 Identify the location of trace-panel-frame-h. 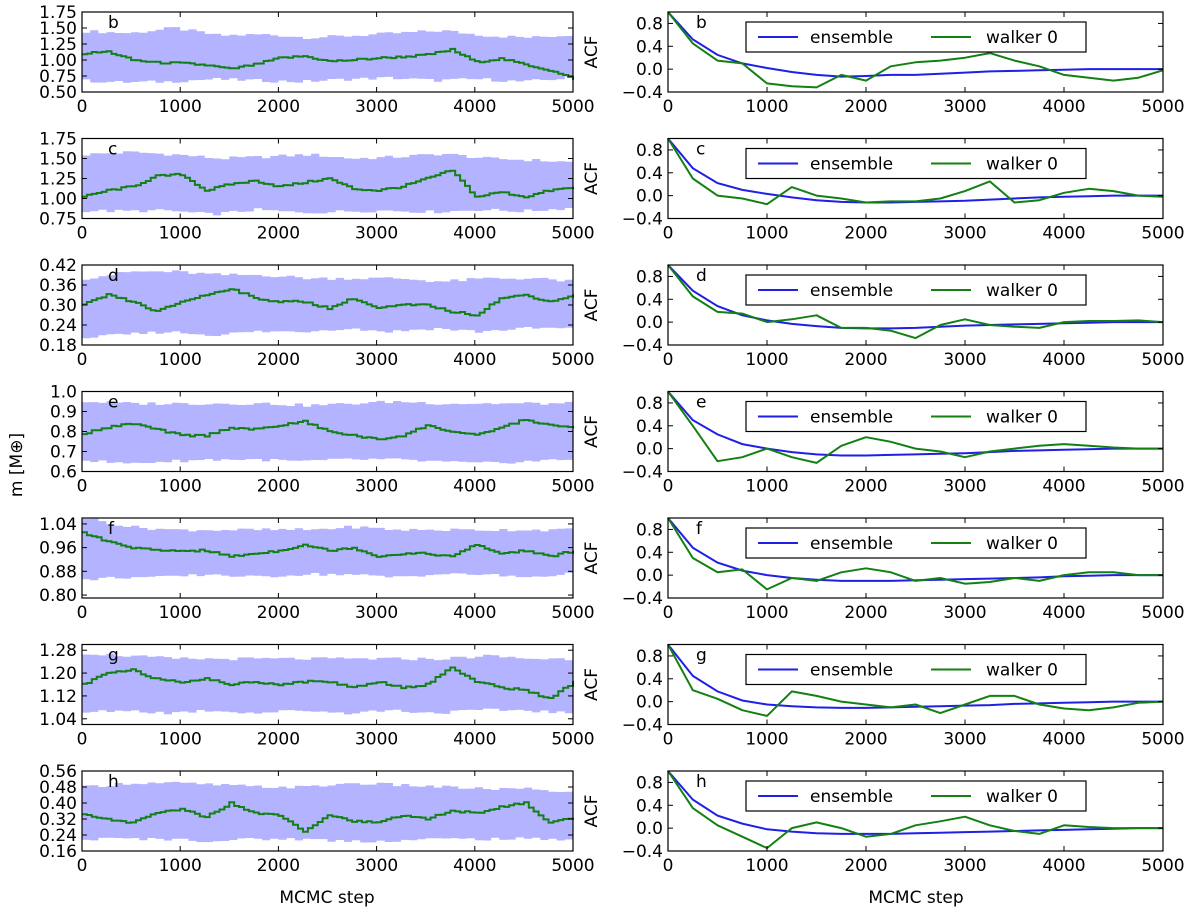
(327, 811).